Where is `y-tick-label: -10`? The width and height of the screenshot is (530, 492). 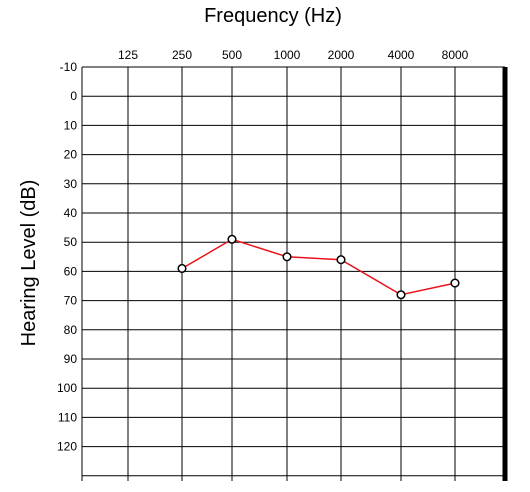 y-tick-label: -10 is located at coordinates (69, 67).